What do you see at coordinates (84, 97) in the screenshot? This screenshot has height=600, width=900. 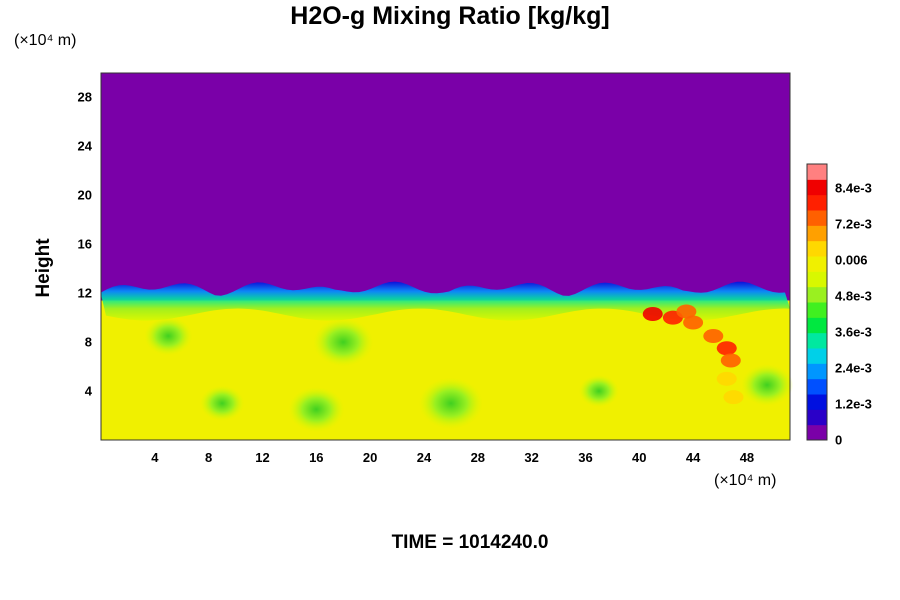 I see `y-tick-label: 28` at bounding box center [84, 97].